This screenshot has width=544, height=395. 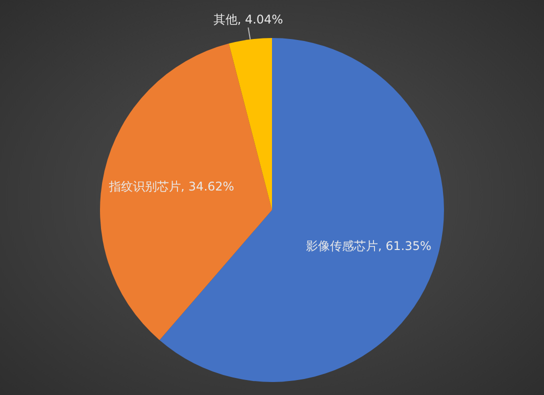 I want to click on slice-label: 指纹识别芯片, 34.62%, so click(x=171, y=187).